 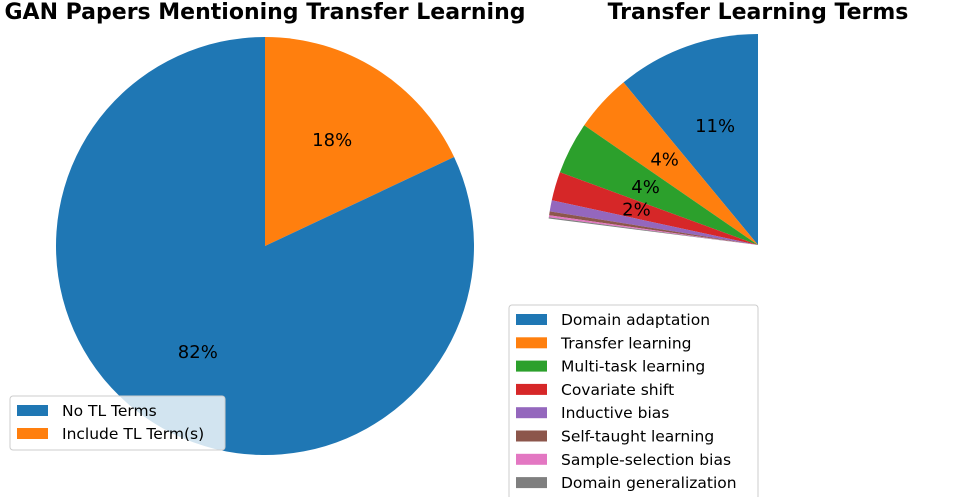 What do you see at coordinates (332, 140) in the screenshot?
I see `pct-label-include-tl-term-s: 18%` at bounding box center [332, 140].